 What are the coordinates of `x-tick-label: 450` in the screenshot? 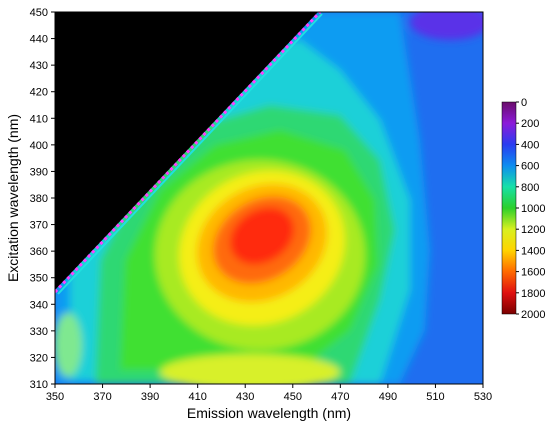 It's located at (293, 397).